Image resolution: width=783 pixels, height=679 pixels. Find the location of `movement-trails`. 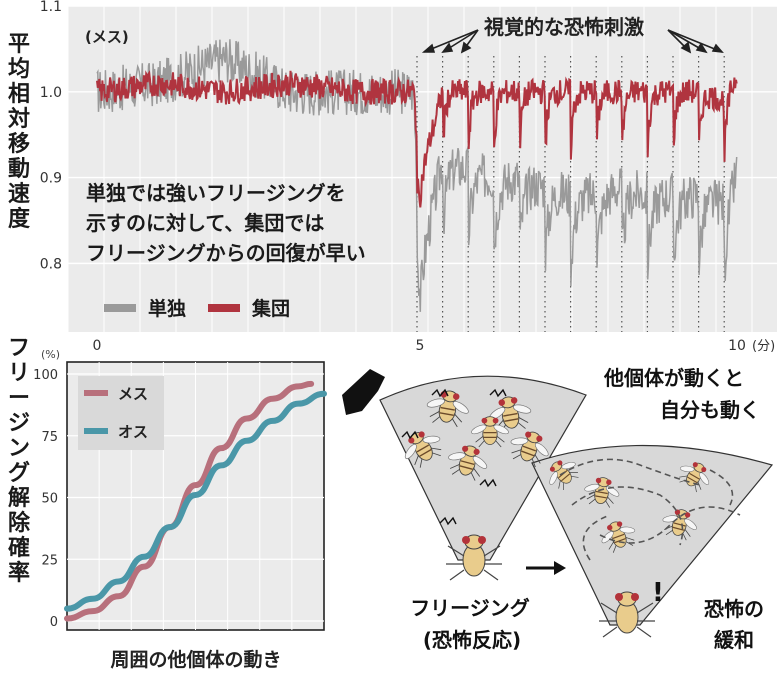

movement-trails is located at coordinates (650, 509).